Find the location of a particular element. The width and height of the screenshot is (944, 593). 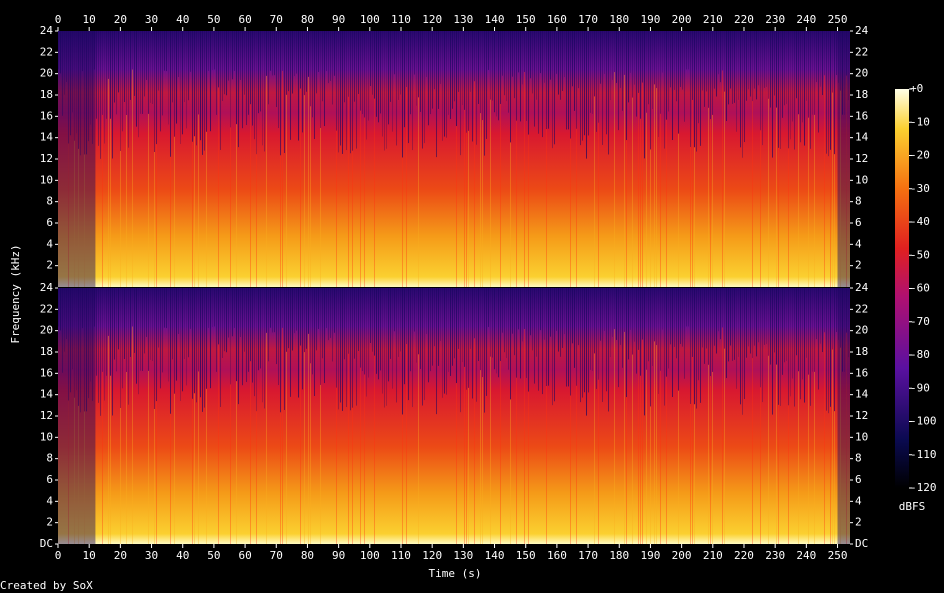

y-tick-label: 14 is located at coordinates (47, 137).